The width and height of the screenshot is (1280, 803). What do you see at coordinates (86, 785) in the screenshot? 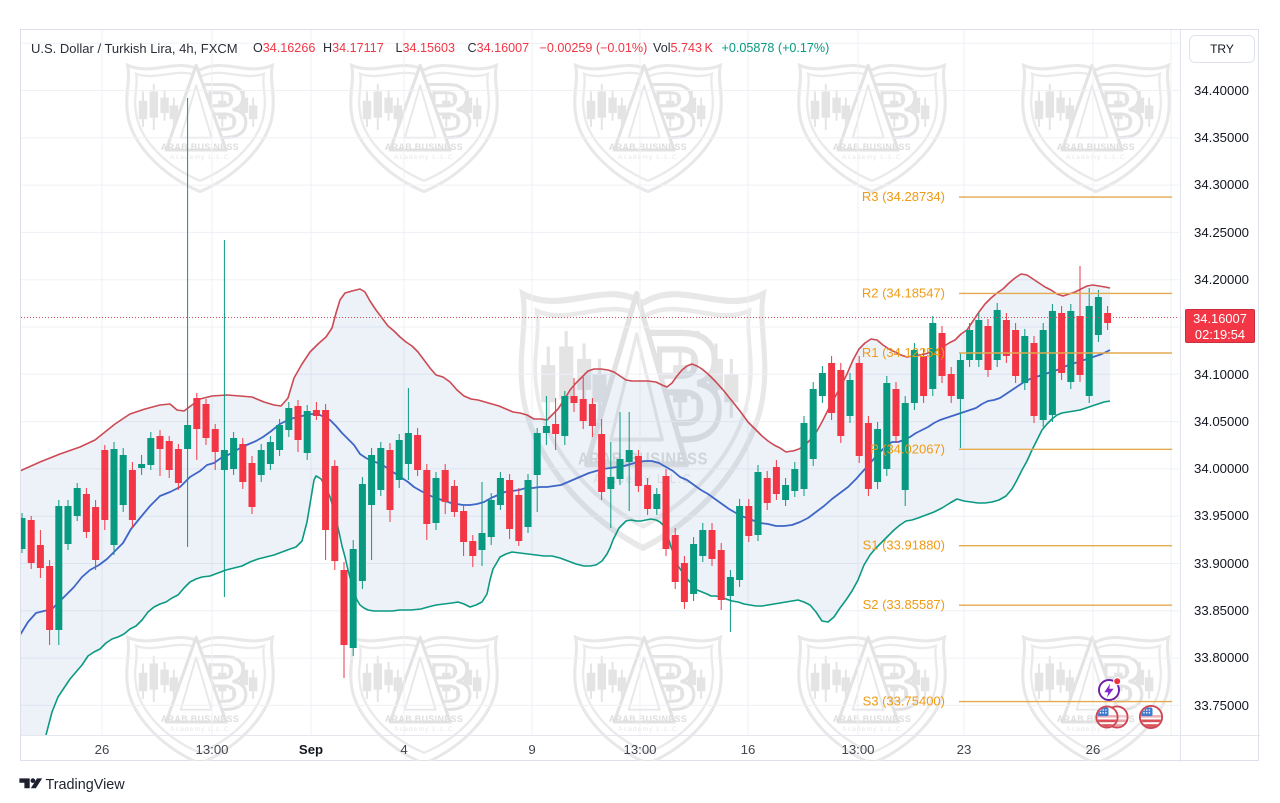
I see `svg-text: TradingView` at bounding box center [86, 785].